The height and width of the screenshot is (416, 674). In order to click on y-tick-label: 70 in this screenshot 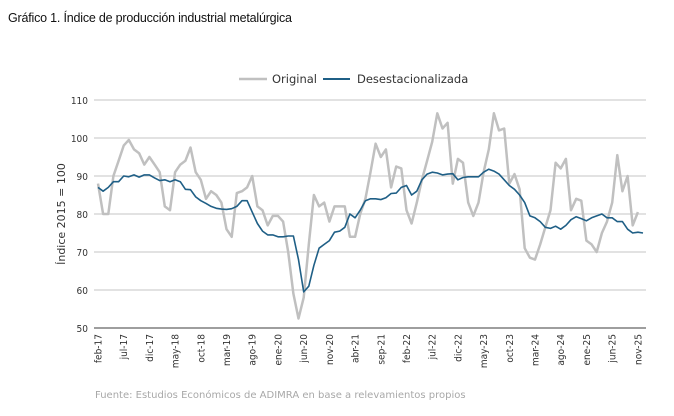, I will do `click(83, 253)`.